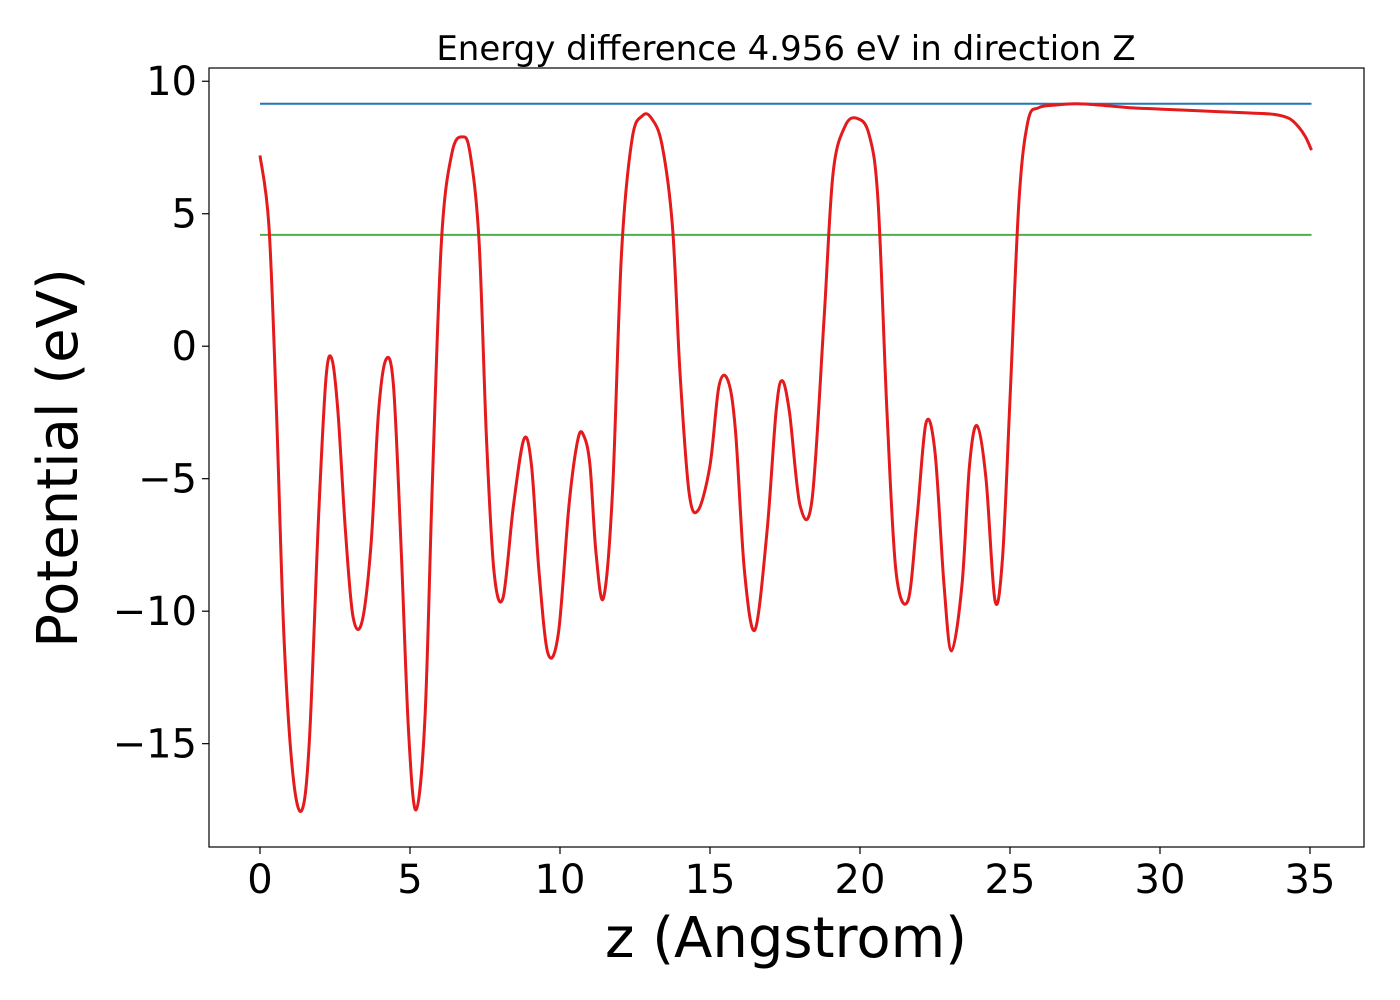 The image size is (1400, 1000). I want to click on y-axis-ticks: 10 5 0 −5 −10 −15, so click(161, 413).